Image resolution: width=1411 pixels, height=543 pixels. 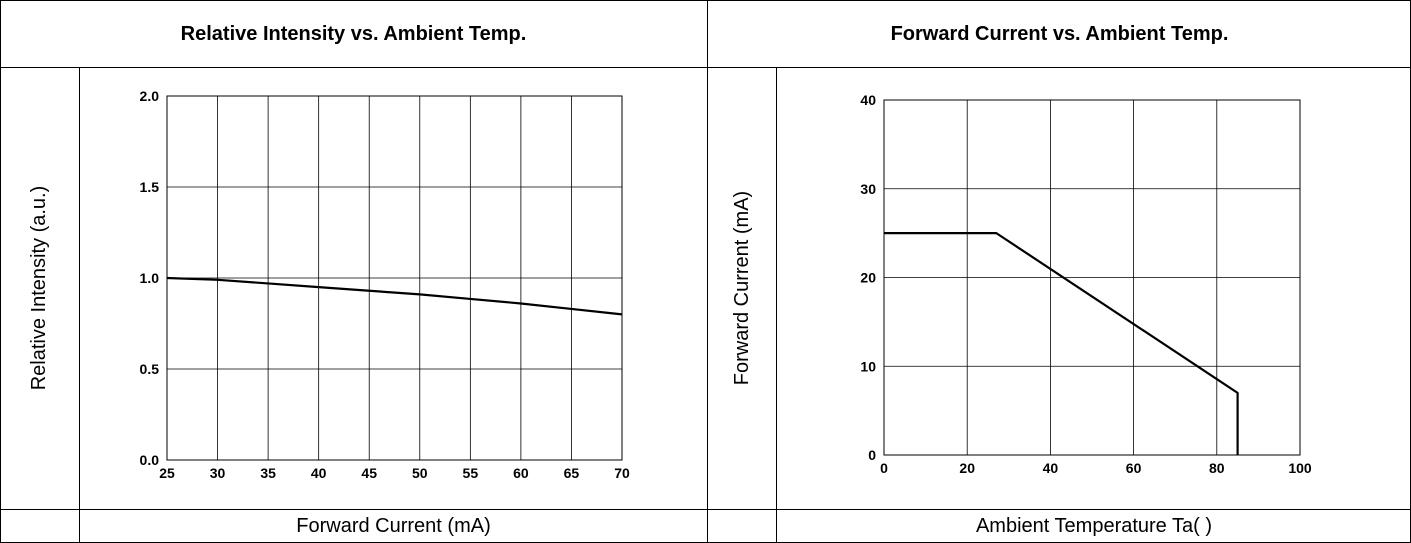 I want to click on chart-title-left: Relative Intensity vs. Ambient Temp., so click(x=353, y=34).